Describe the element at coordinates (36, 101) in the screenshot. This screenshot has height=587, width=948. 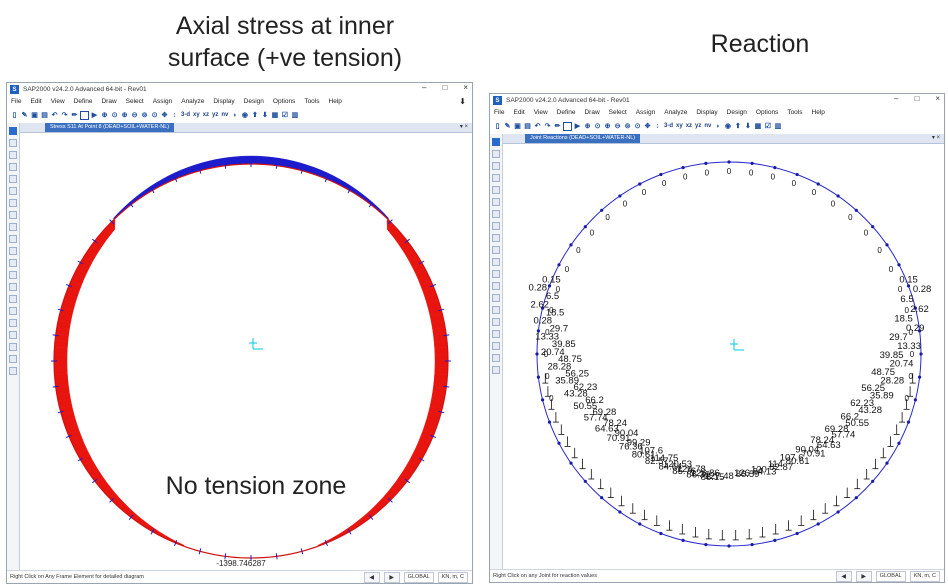
I see `menu-edit: Edit` at that location.